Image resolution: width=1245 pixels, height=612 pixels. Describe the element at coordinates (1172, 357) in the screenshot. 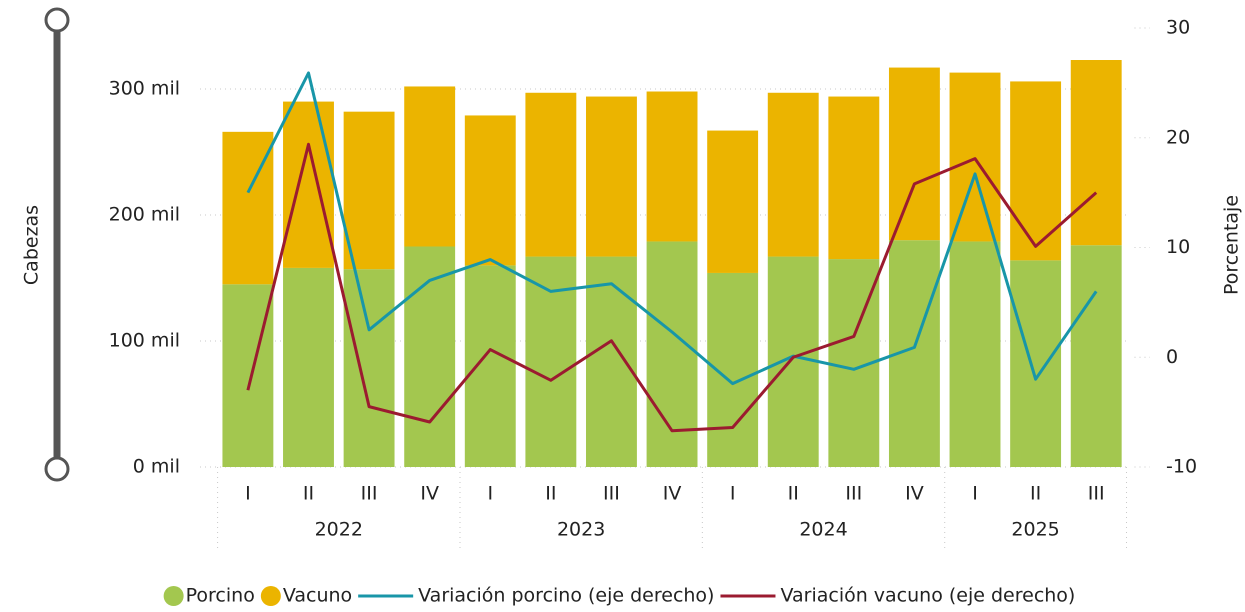

I see `y2-tick-label: 0` at that location.